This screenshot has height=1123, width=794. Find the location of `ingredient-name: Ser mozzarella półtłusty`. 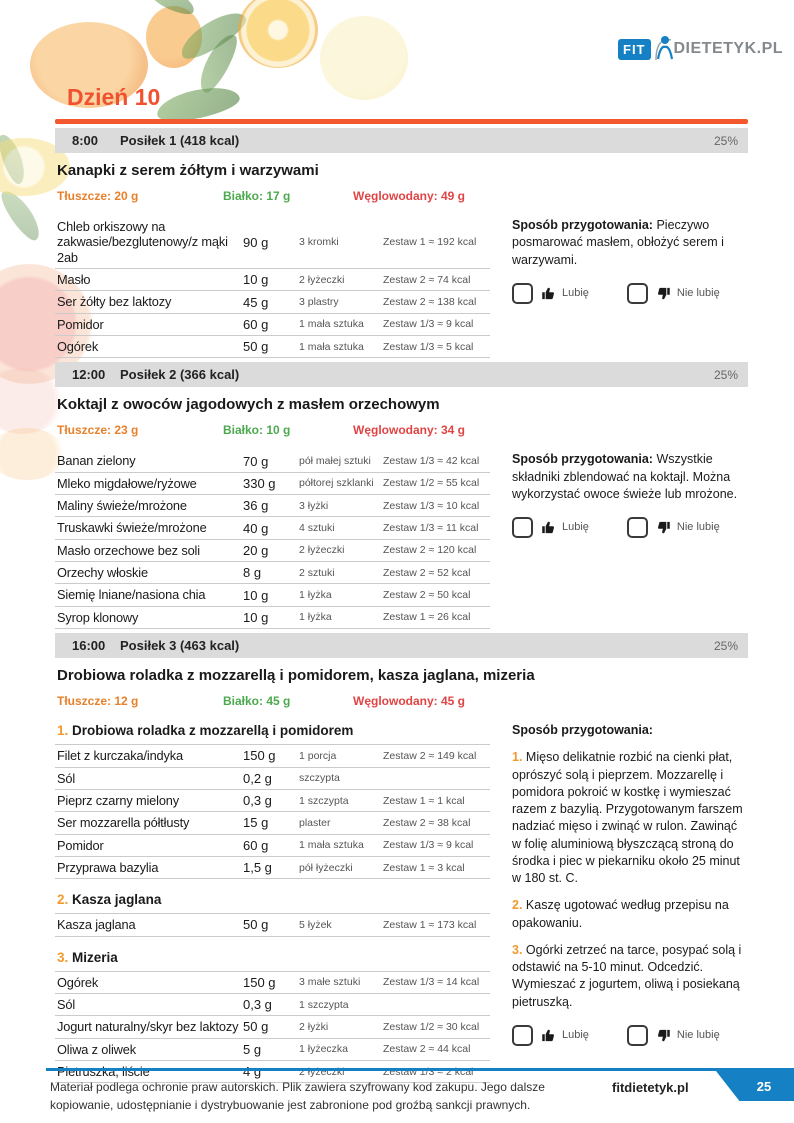

ingredient-name: Ser mozzarella półtłusty is located at coordinates (123, 823).